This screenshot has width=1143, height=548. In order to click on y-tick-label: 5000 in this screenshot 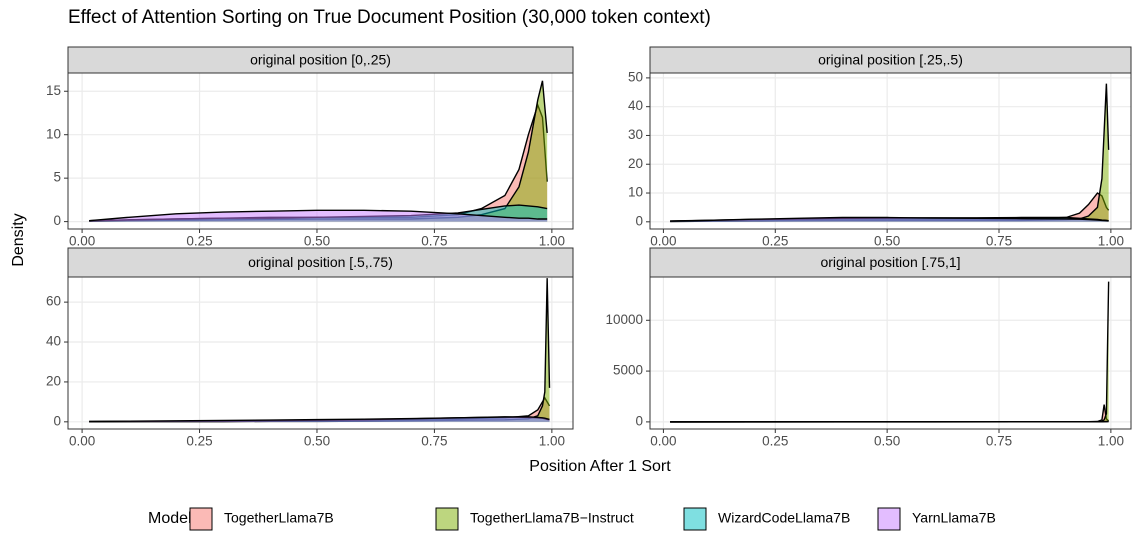, I will do `click(628, 370)`.